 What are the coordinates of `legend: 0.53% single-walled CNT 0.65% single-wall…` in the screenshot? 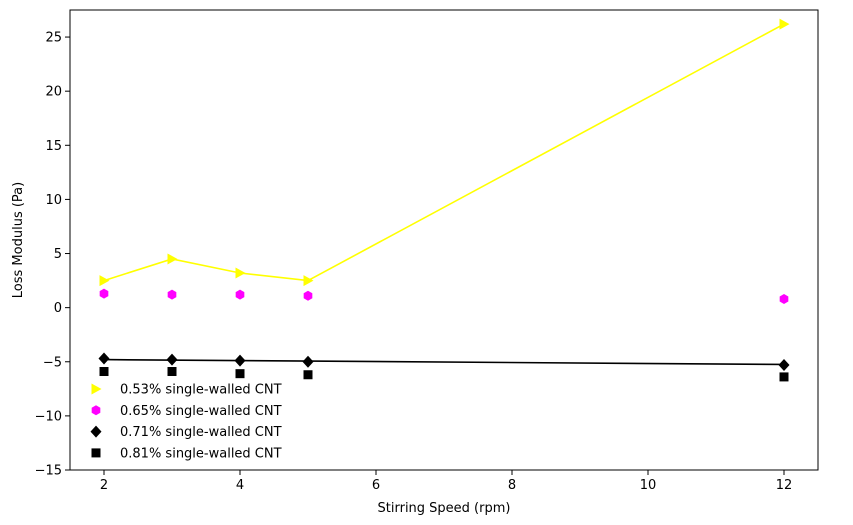 It's located at (186, 422).